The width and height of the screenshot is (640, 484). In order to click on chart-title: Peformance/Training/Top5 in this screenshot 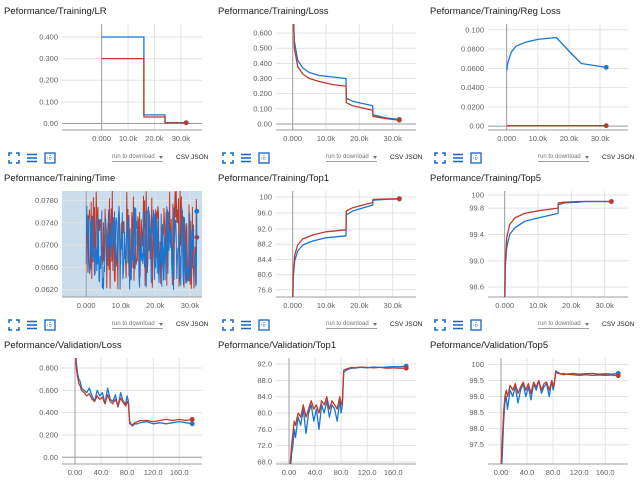, I will do `click(486, 178)`.